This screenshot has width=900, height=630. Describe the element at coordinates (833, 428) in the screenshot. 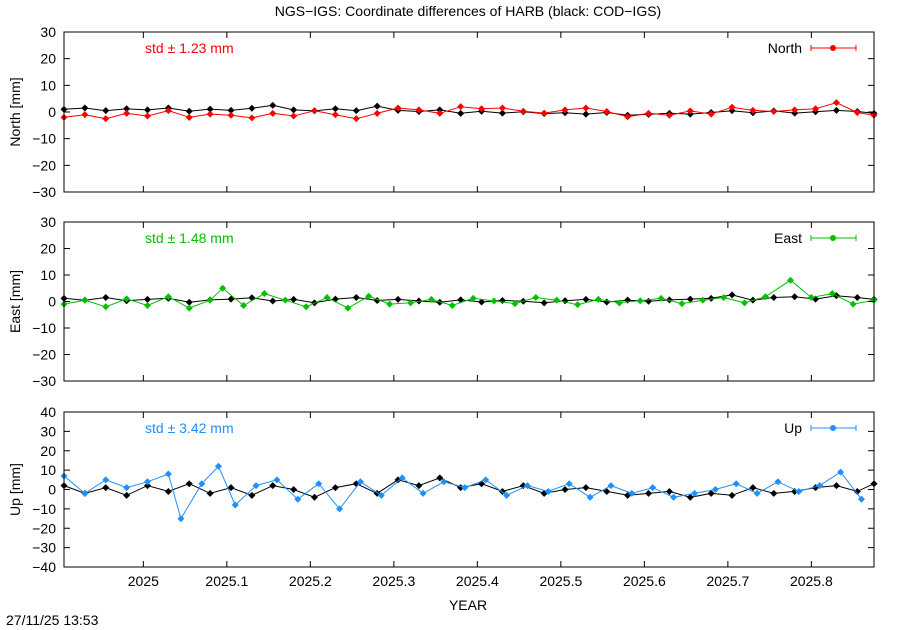

I see `up-legend-marker` at that location.